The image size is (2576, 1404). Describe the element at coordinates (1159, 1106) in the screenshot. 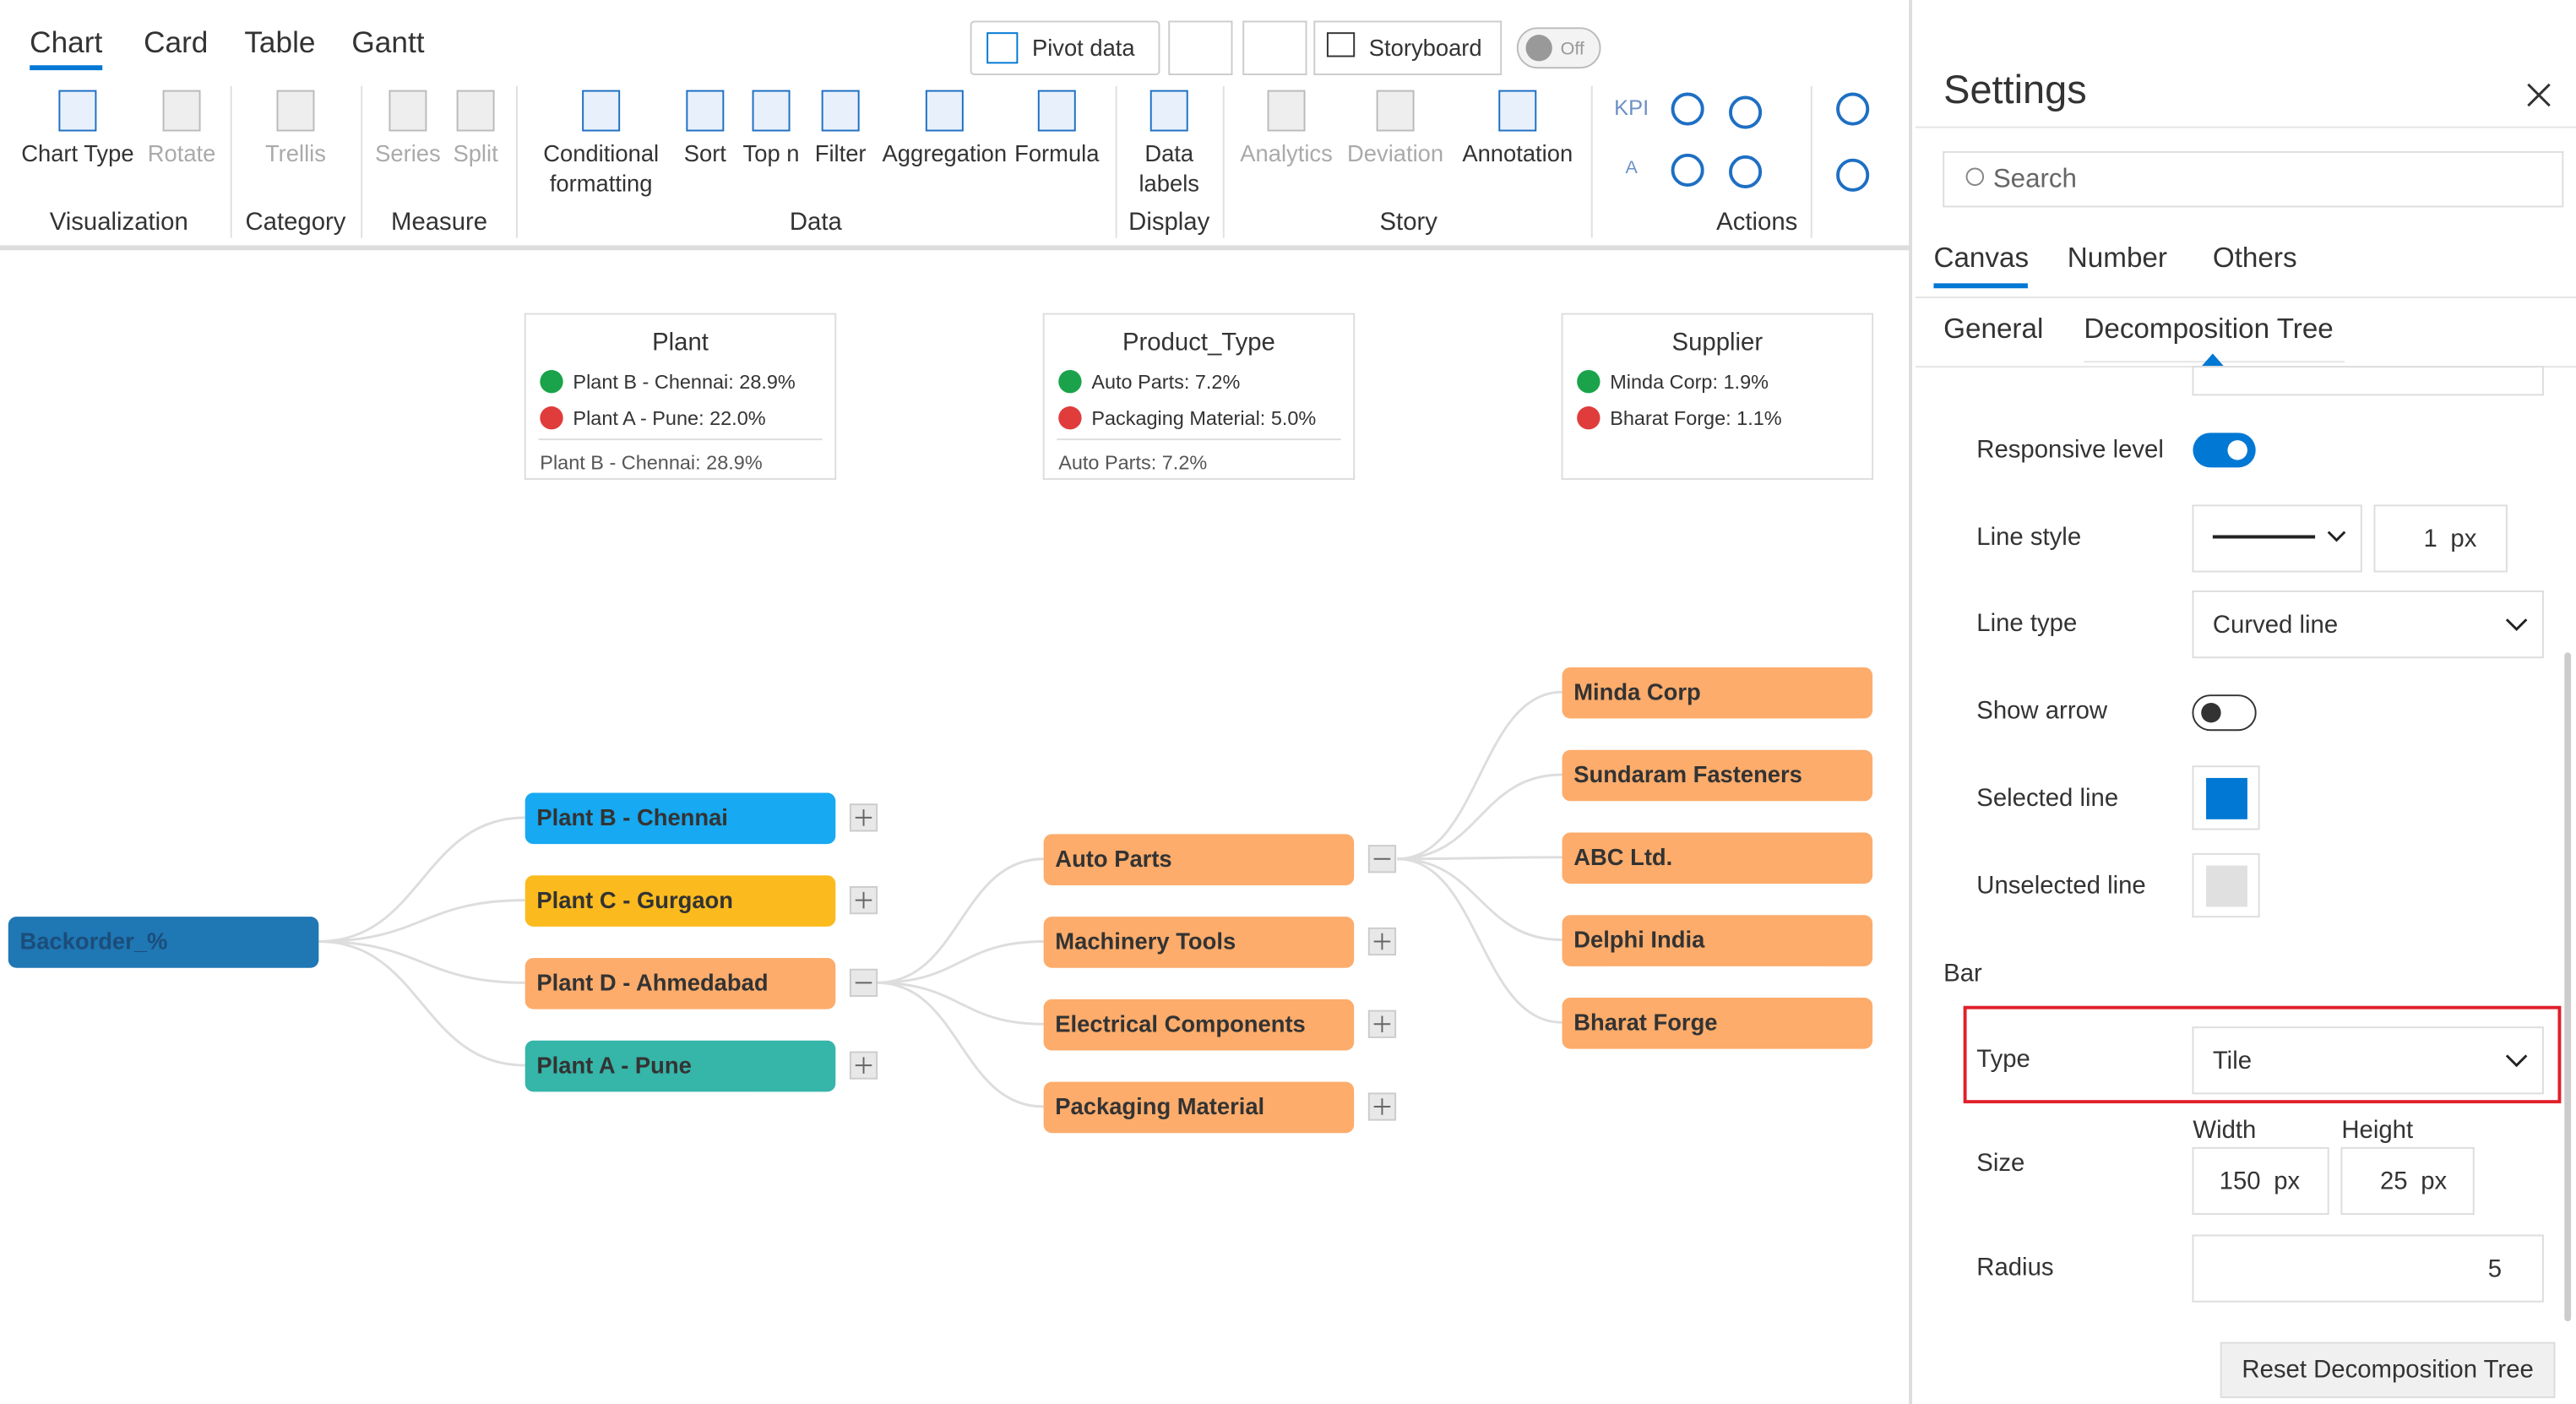

I see `node-label: Packaging Material` at that location.